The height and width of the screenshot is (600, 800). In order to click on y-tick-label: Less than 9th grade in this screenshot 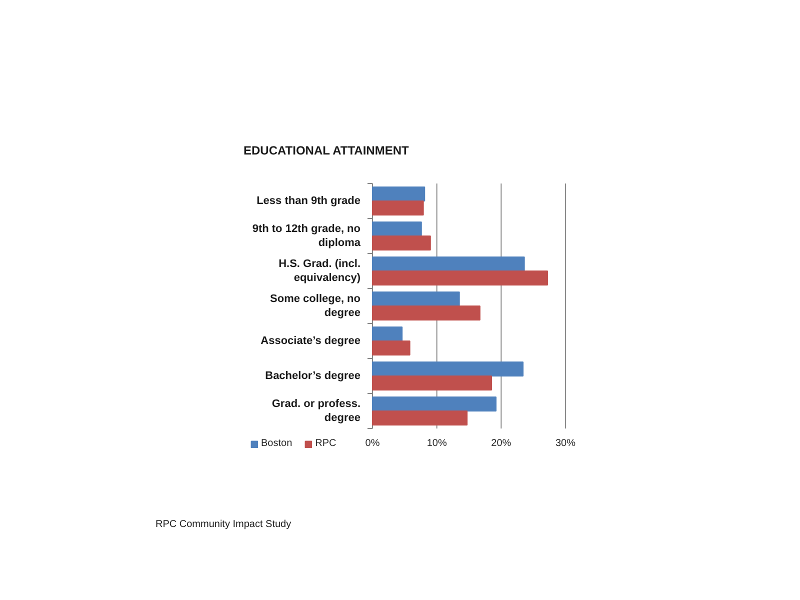, I will do `click(308, 201)`.